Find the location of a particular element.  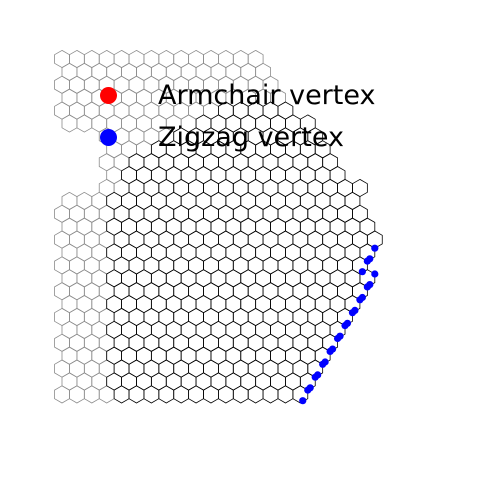

legend: Armchair vertex Zigzag vertex is located at coordinates (234, 116).